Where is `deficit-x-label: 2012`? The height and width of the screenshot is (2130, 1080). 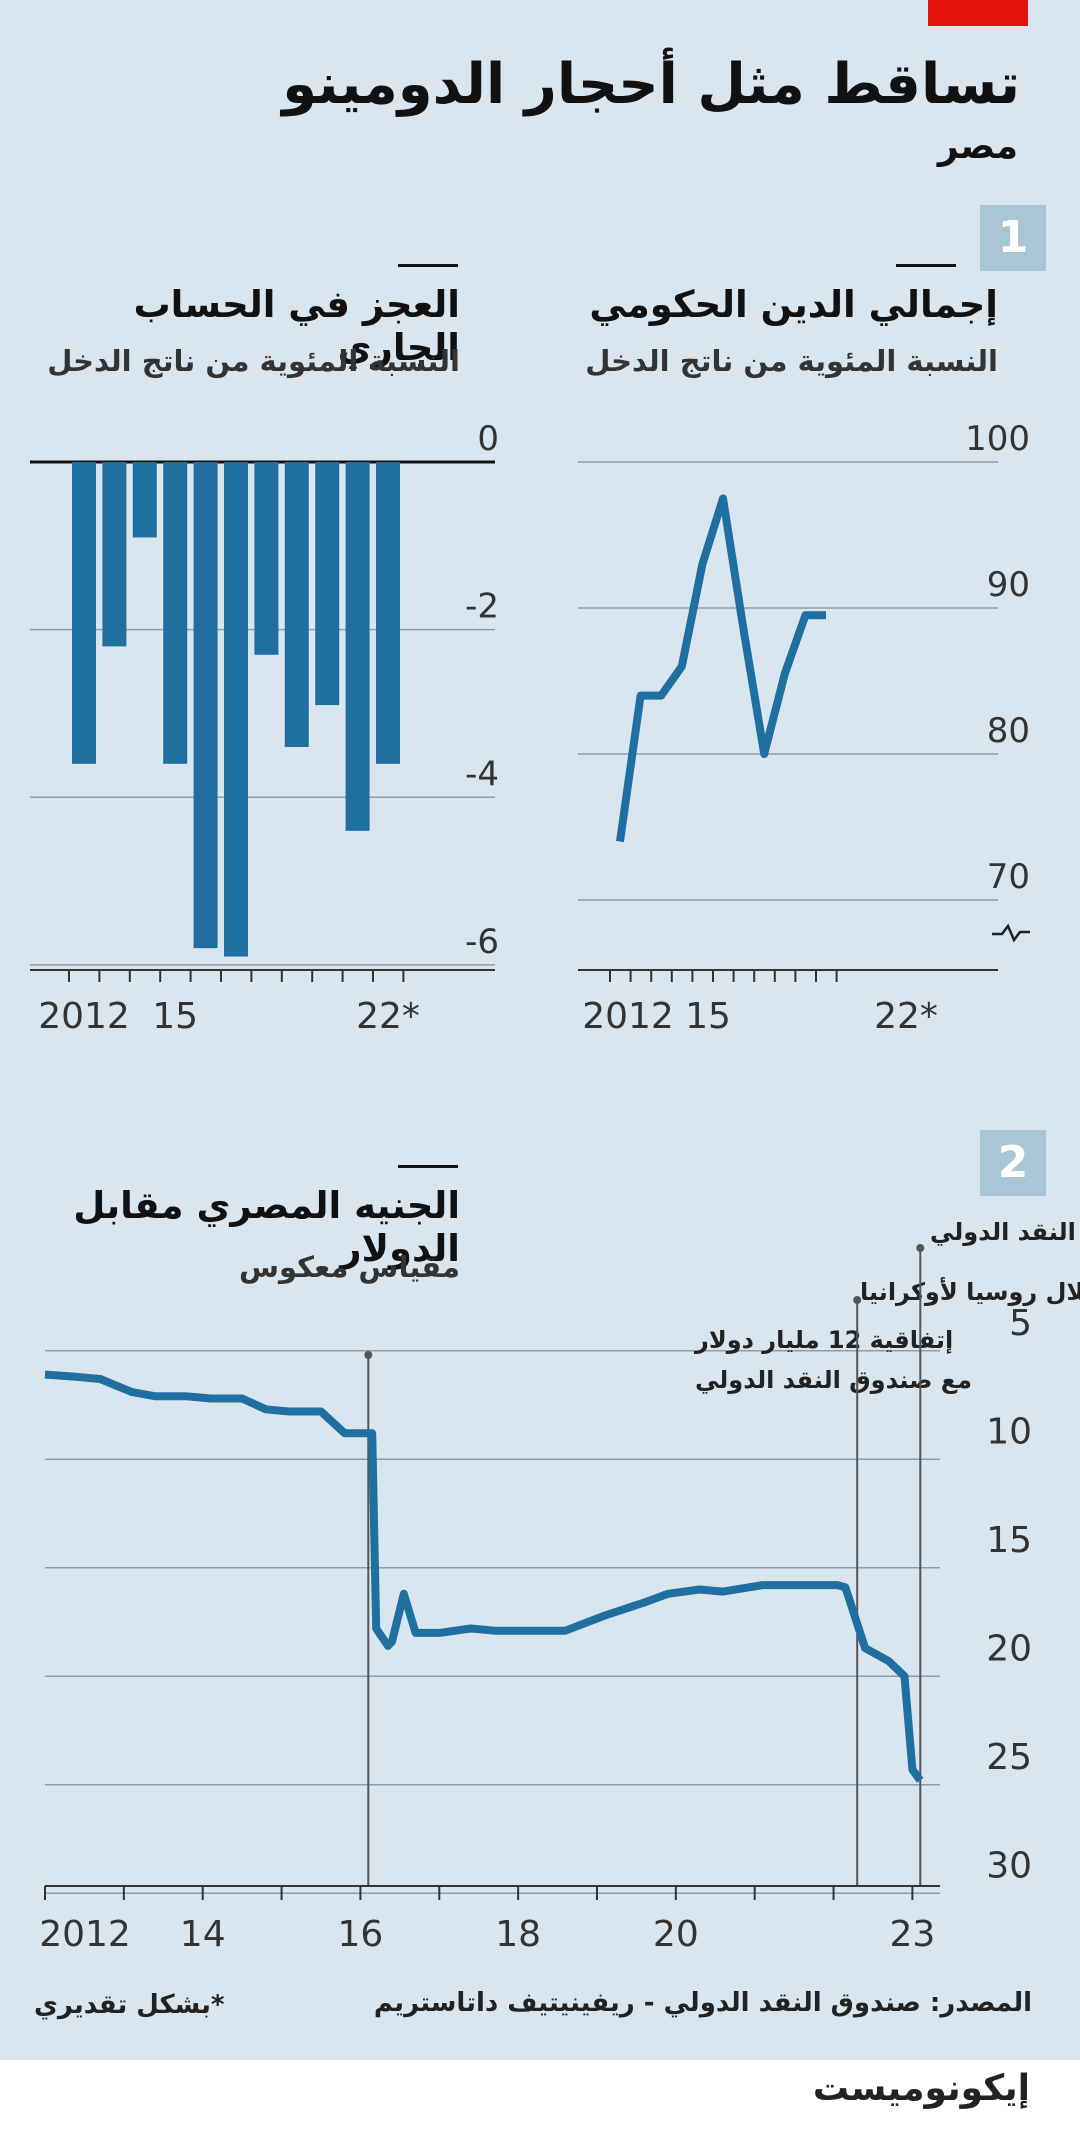 deficit-x-label: 2012 is located at coordinates (84, 1016).